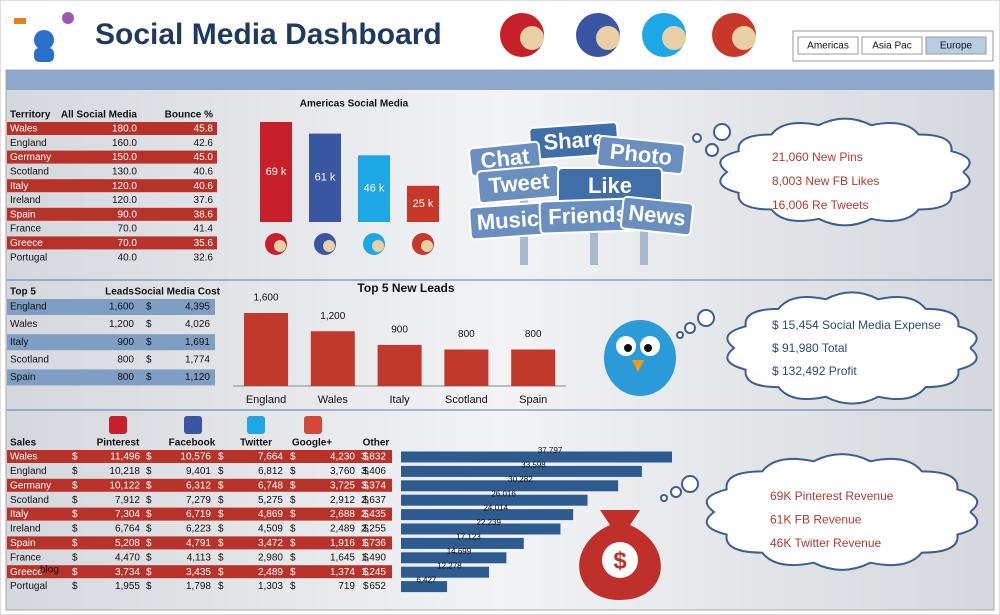 The image size is (1000, 615). I want to click on cell: 2,688, so click(342, 514).